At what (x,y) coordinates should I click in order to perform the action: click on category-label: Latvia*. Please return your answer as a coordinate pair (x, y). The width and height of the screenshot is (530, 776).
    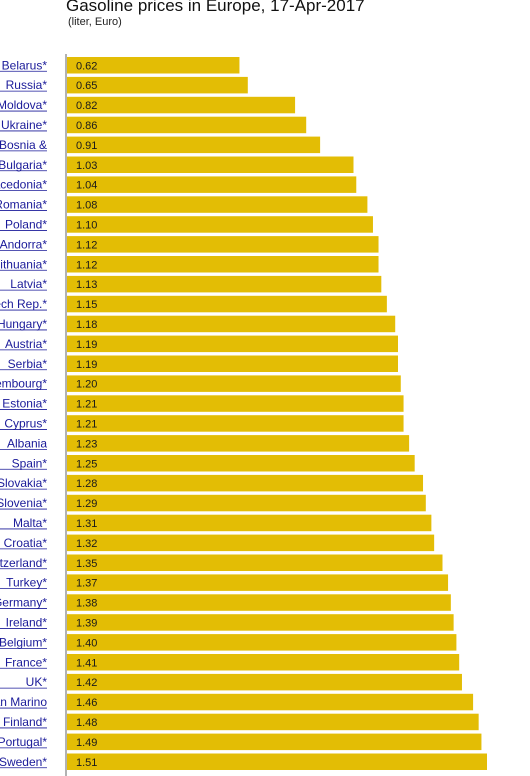
    Looking at the image, I should click on (28, 284).